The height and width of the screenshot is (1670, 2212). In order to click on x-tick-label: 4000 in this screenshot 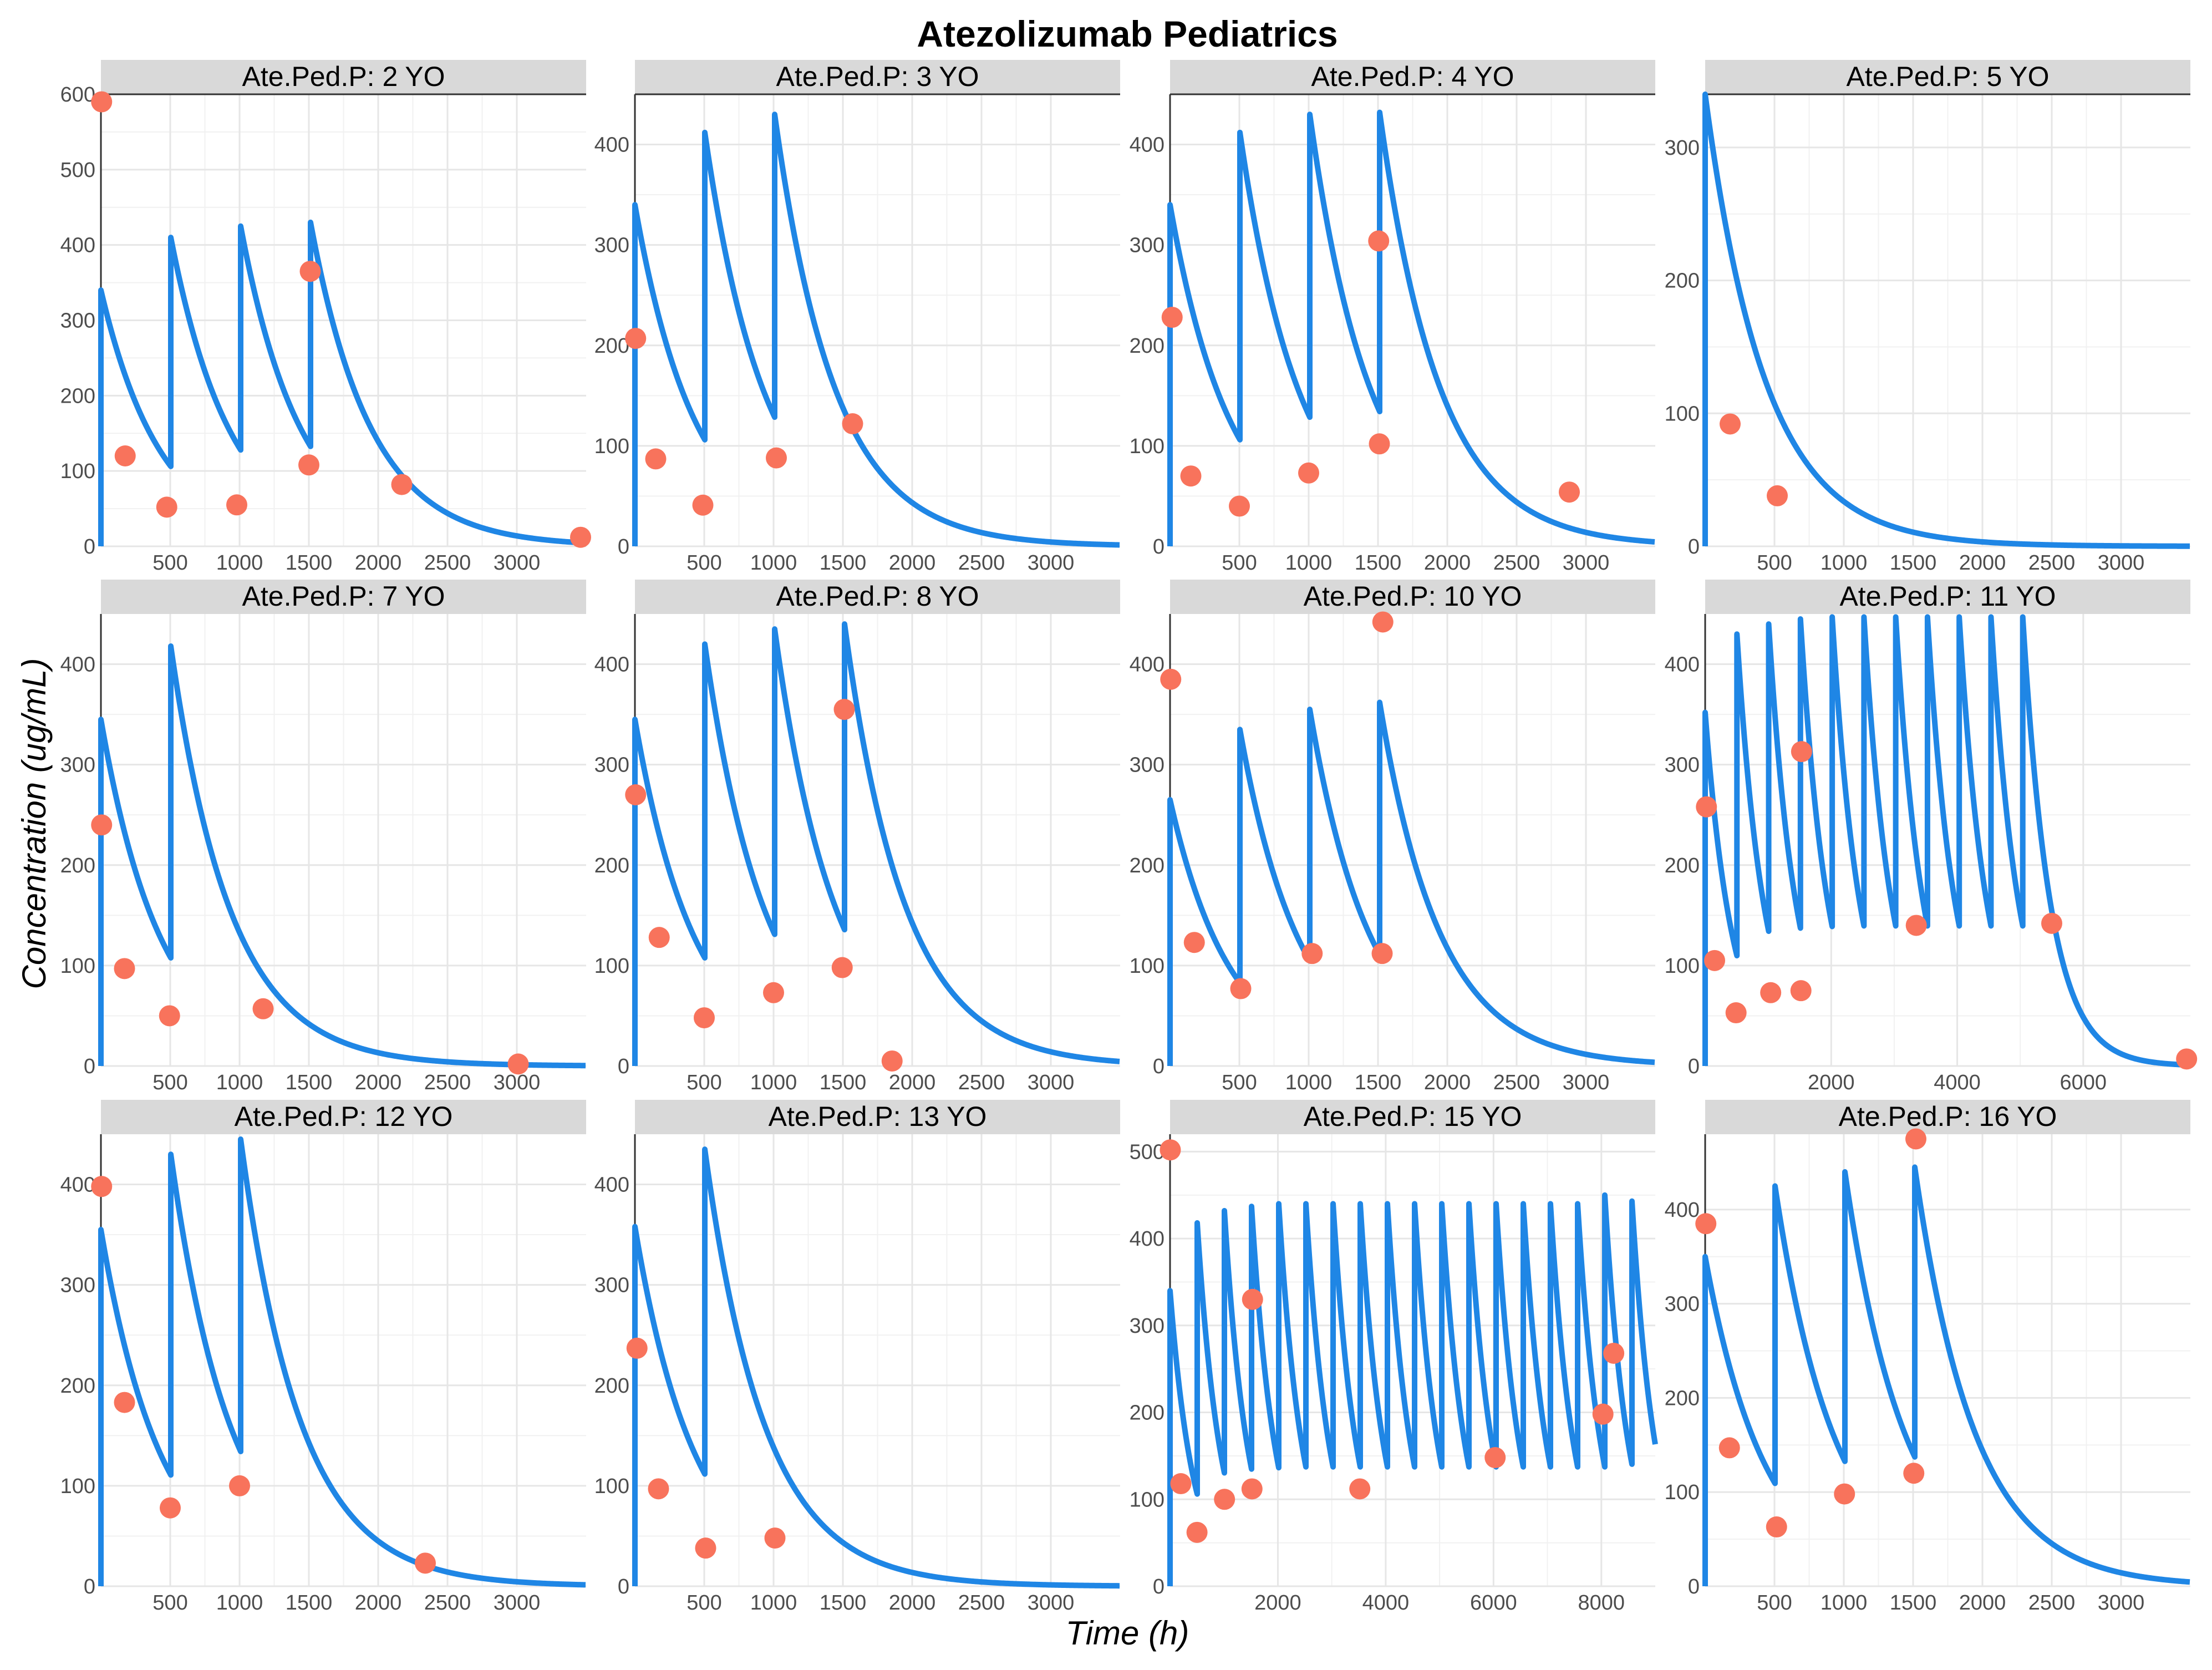, I will do `click(1957, 1082)`.